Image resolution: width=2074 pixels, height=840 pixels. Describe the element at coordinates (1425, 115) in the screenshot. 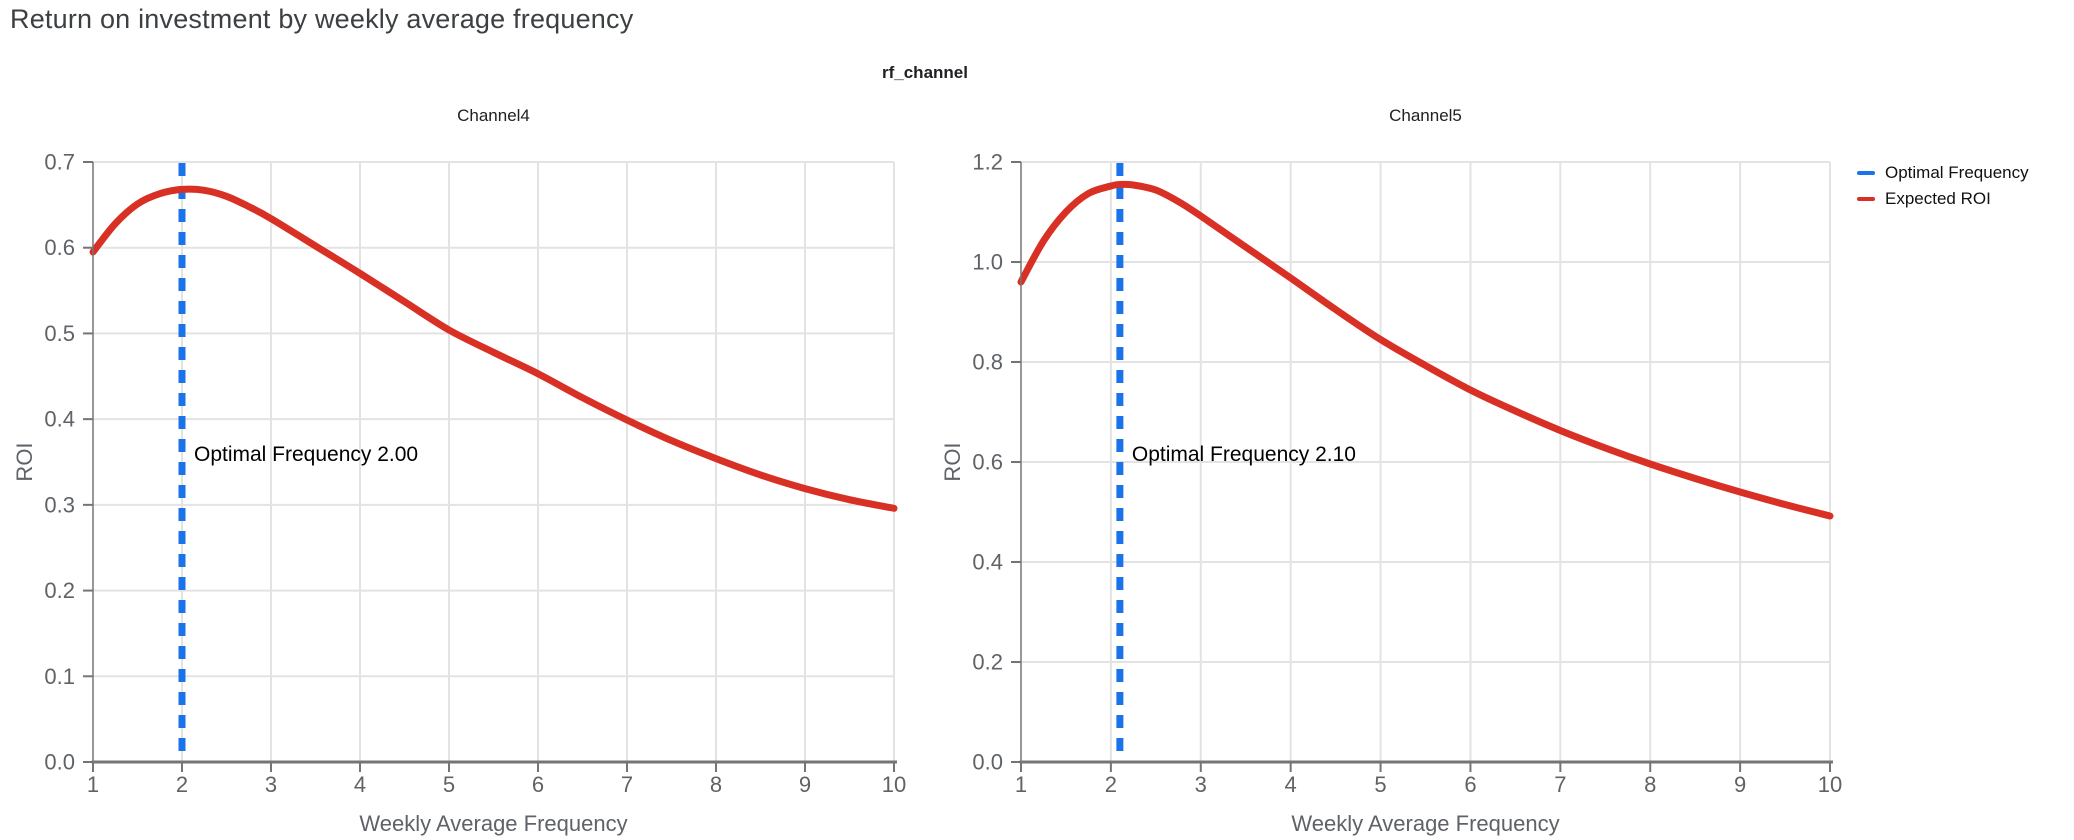

I see `subplot-title-channel5: Channel5` at that location.